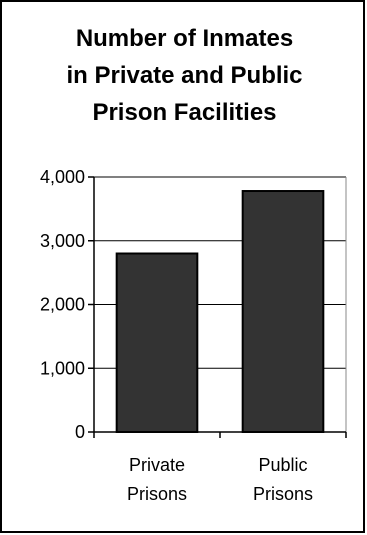 The width and height of the screenshot is (367, 535). What do you see at coordinates (62, 368) in the screenshot?
I see `y-tick-label: 1,000` at bounding box center [62, 368].